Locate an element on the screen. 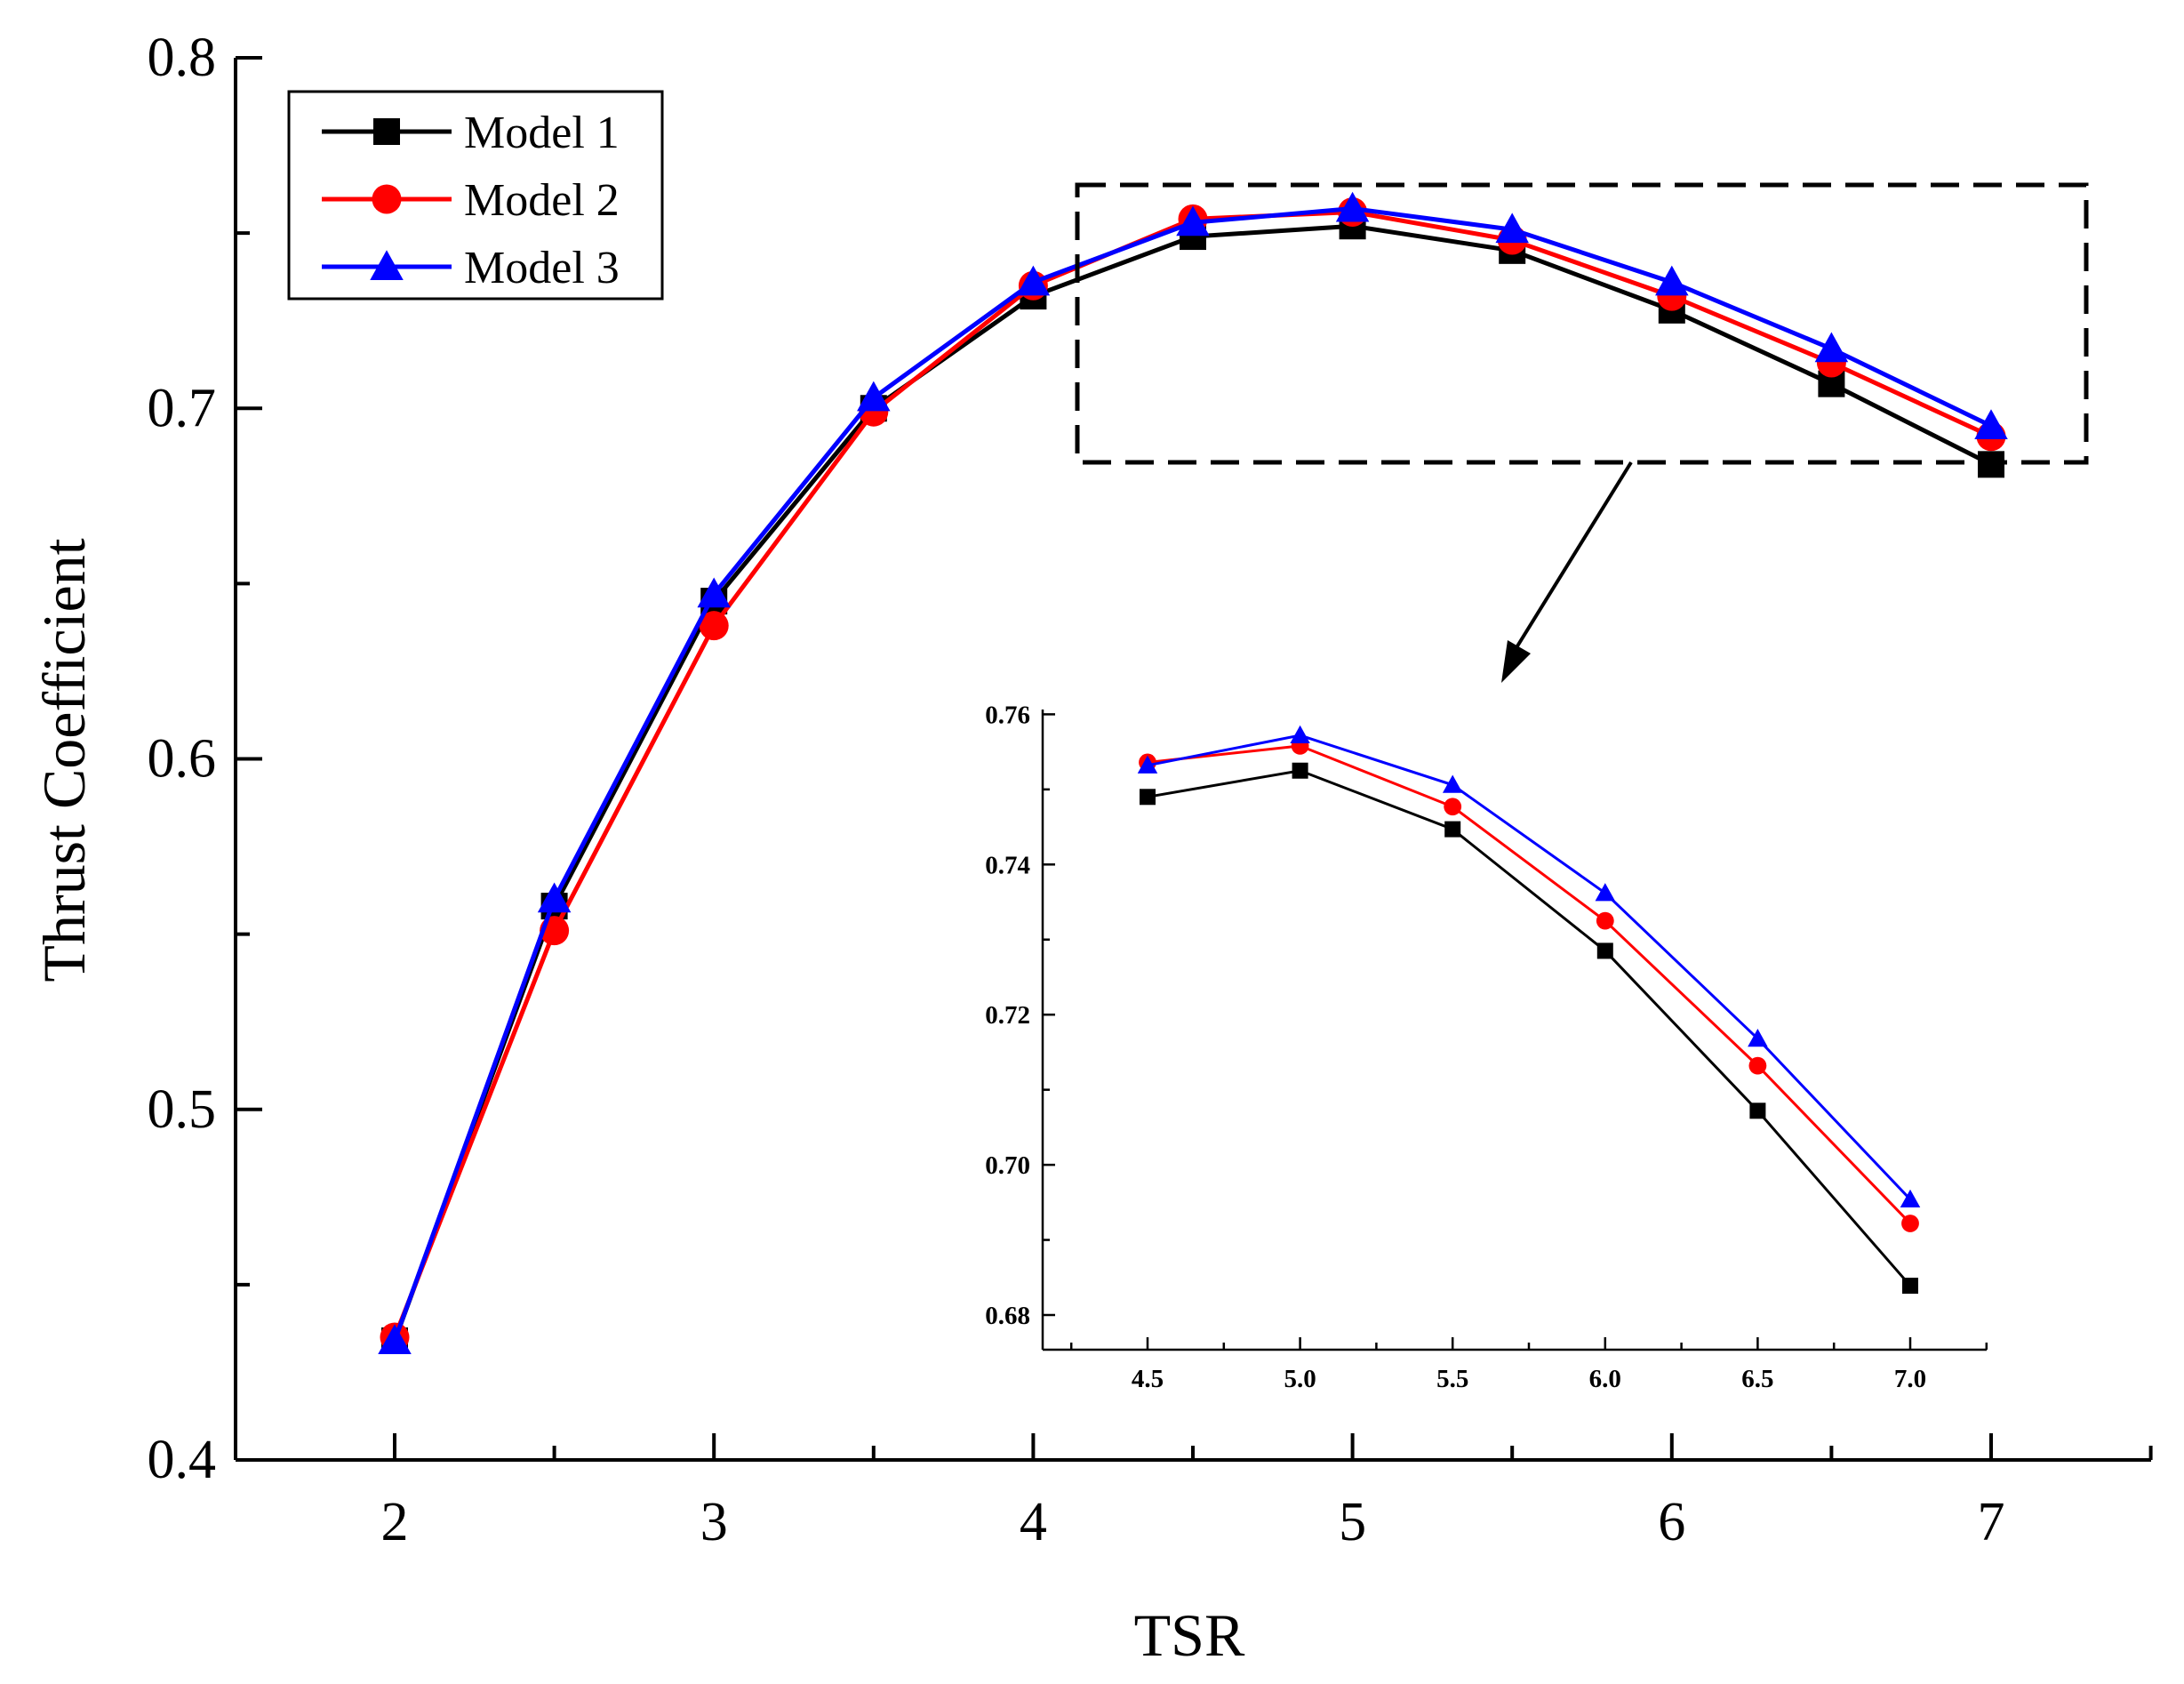 The width and height of the screenshot is (2184, 1684). y-tick-label: 0.8 is located at coordinates (182, 58).